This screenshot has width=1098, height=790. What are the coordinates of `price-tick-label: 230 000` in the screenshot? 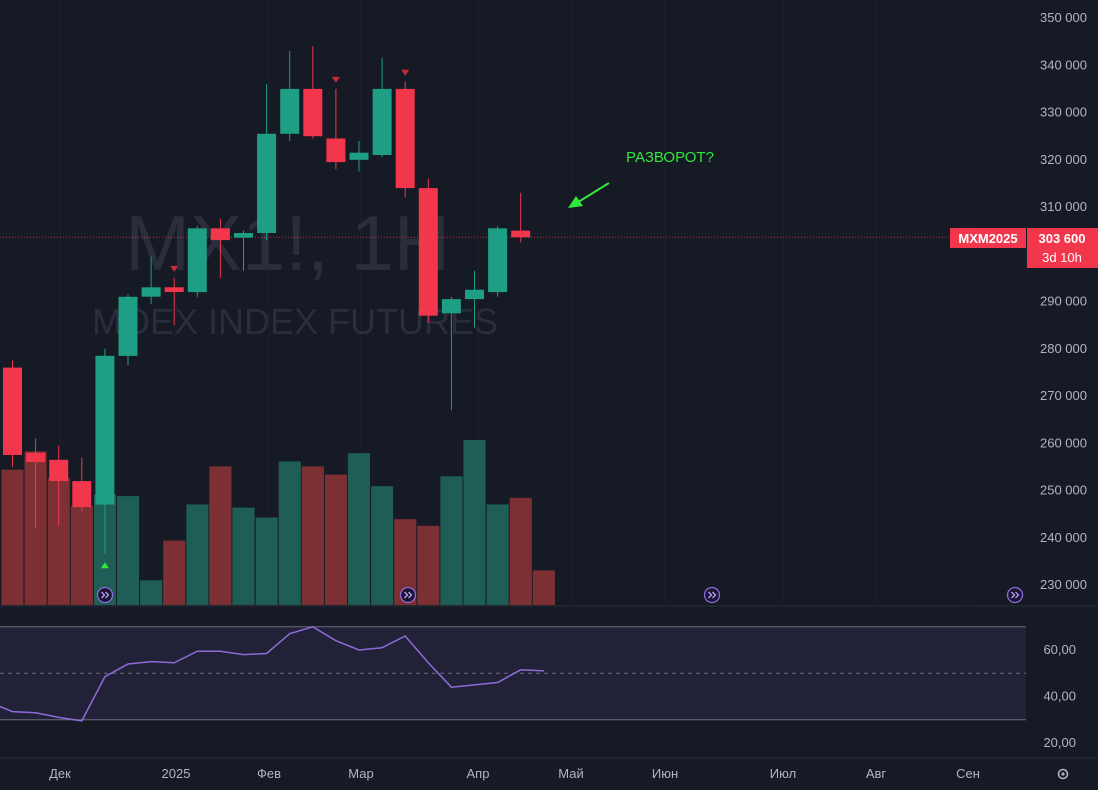 It's located at (1063, 584).